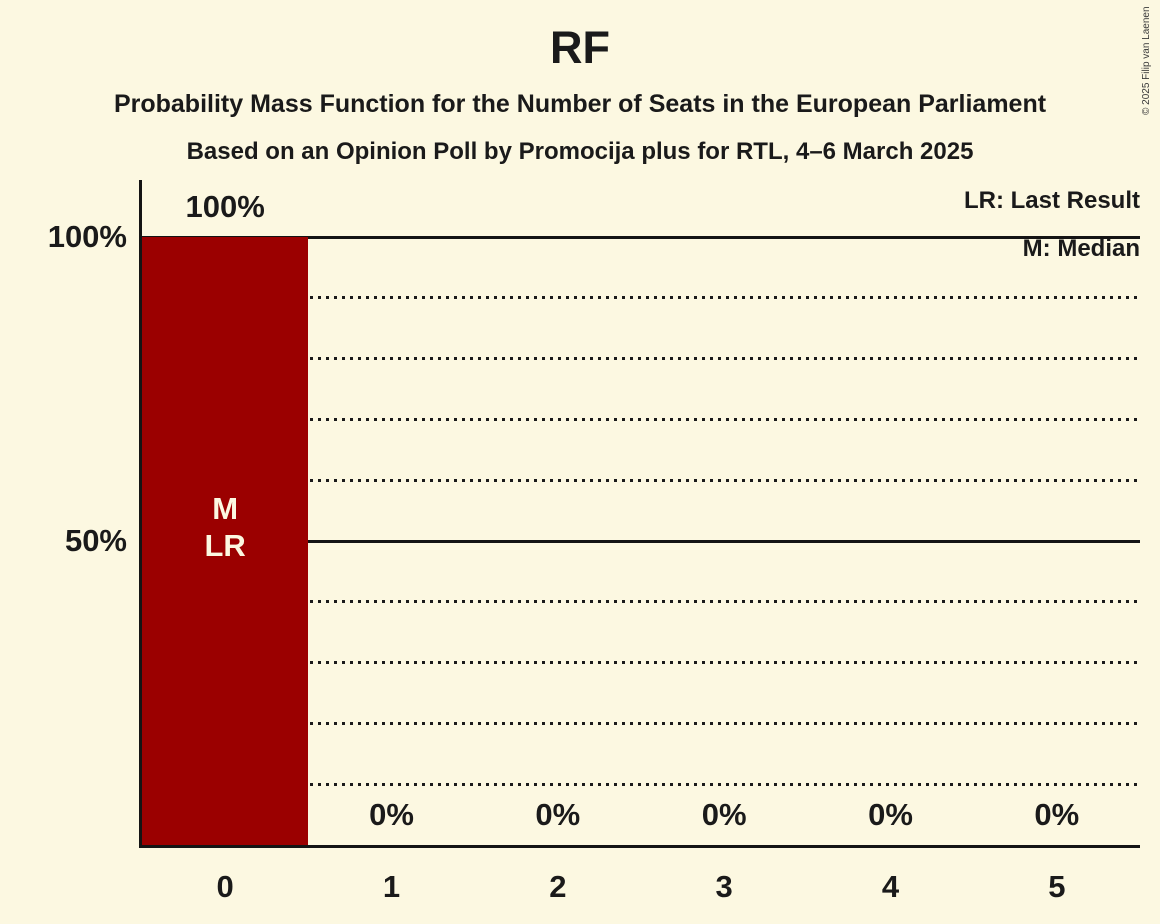  I want to click on bar-annotation-line: LR, so click(225, 546).